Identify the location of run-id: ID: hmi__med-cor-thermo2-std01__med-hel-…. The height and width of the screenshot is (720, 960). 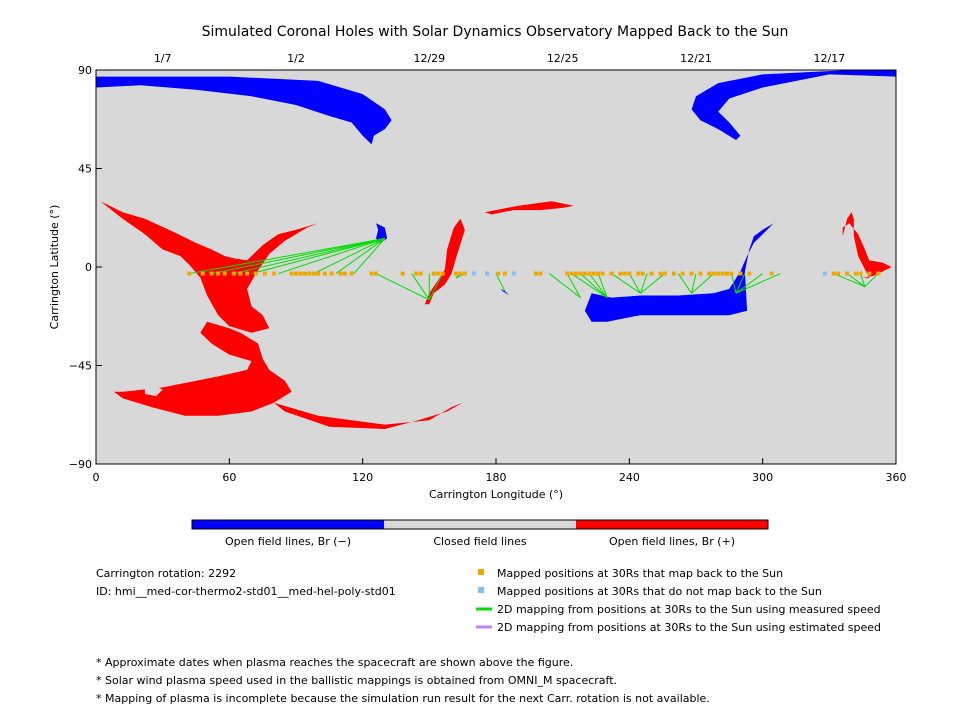
(246, 591).